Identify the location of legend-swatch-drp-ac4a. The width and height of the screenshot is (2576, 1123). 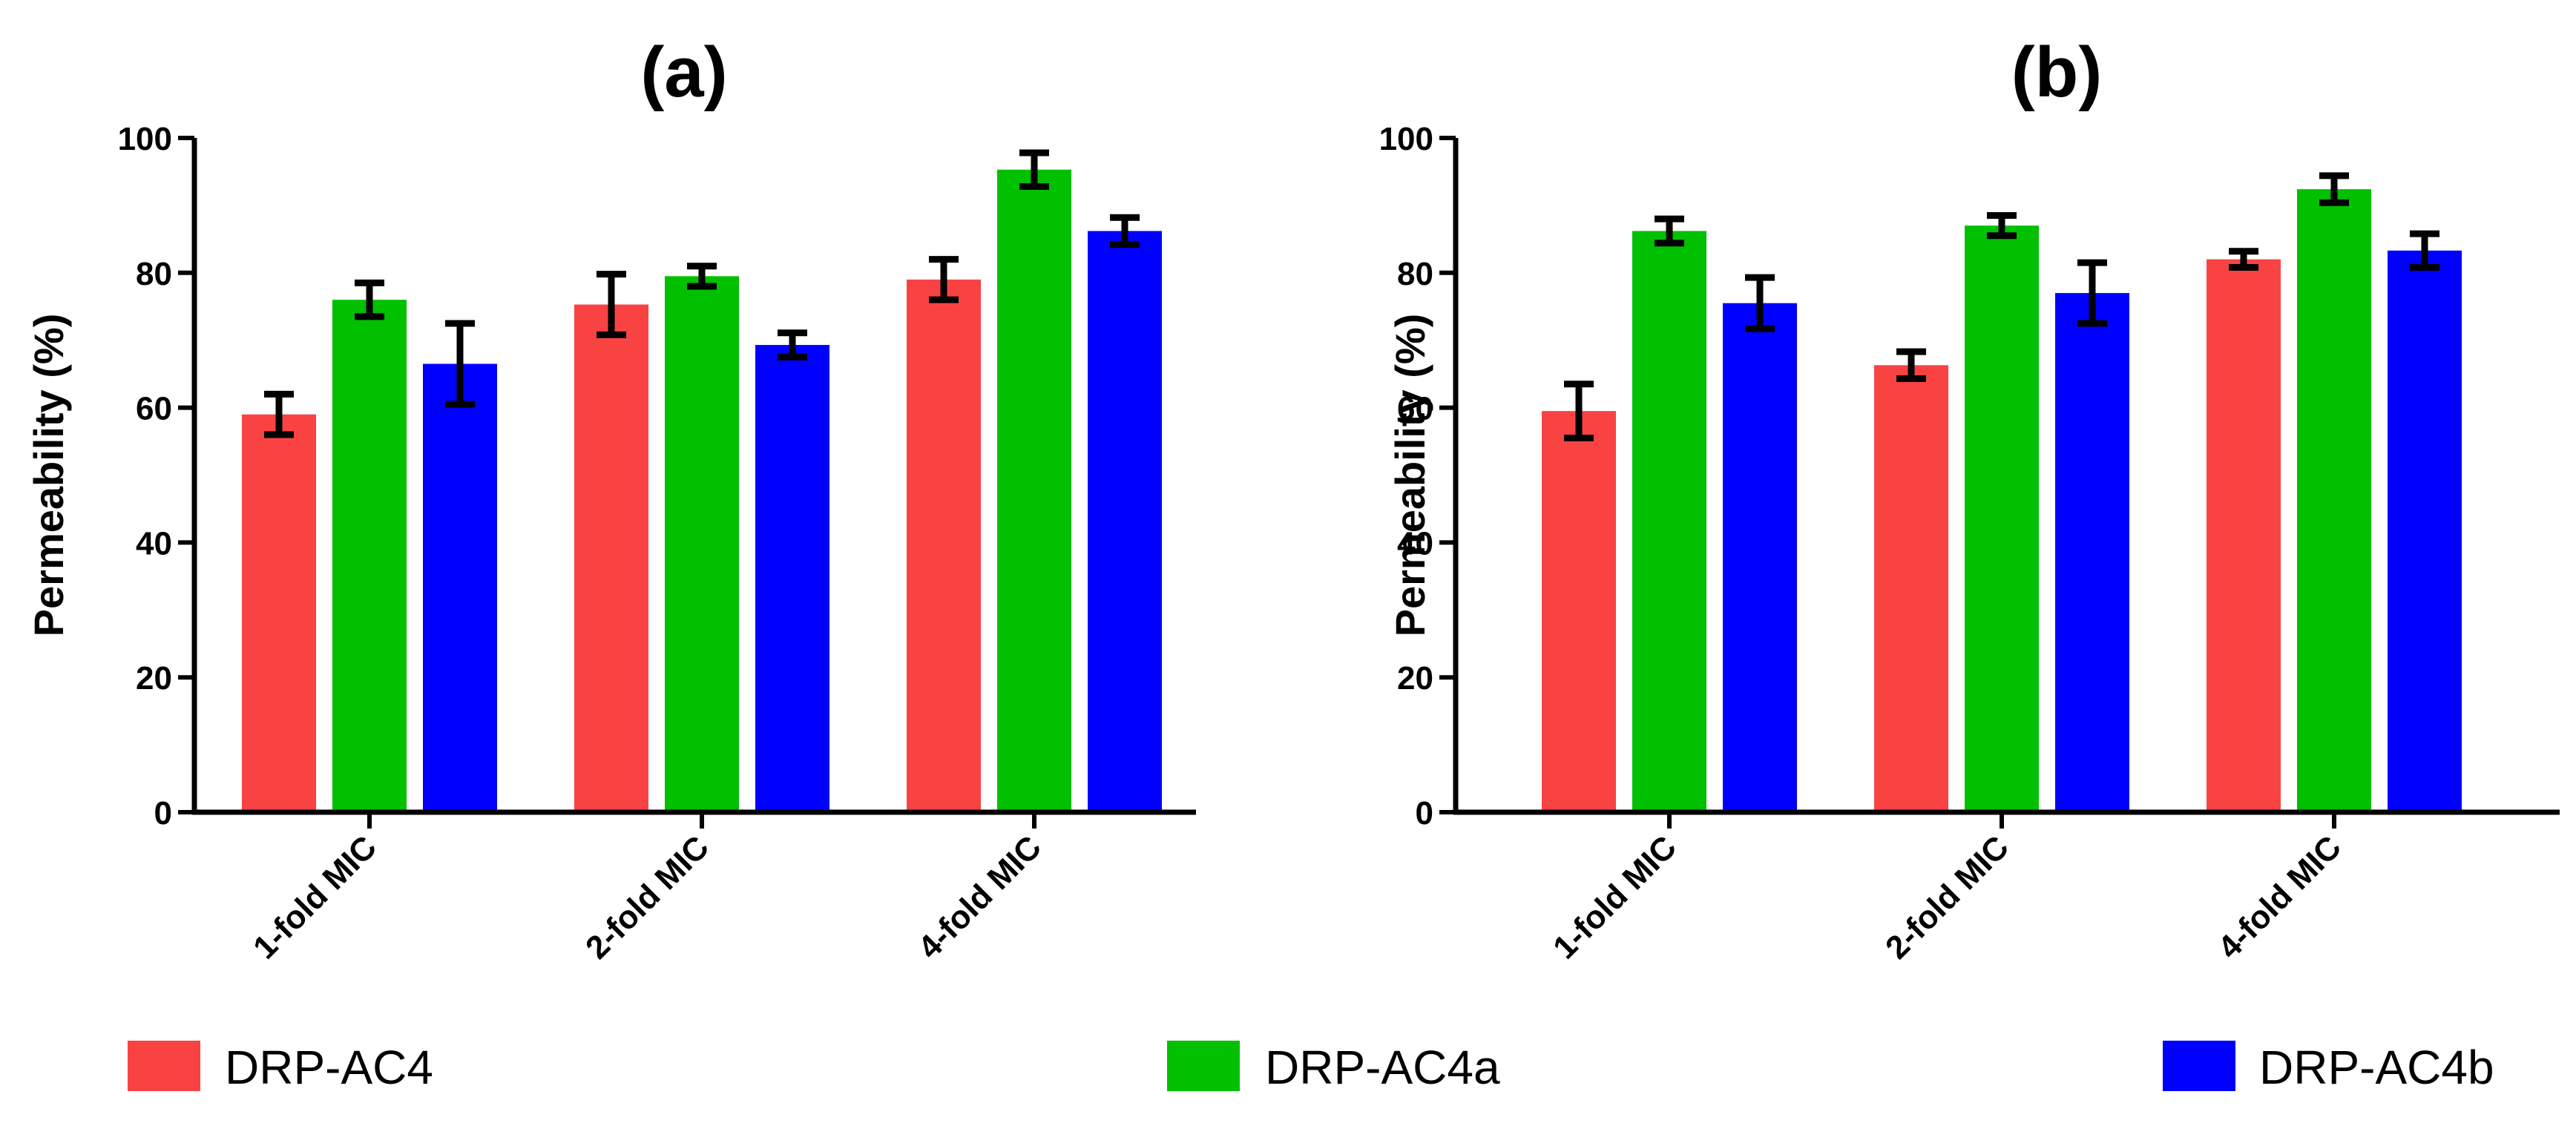
(1203, 1066).